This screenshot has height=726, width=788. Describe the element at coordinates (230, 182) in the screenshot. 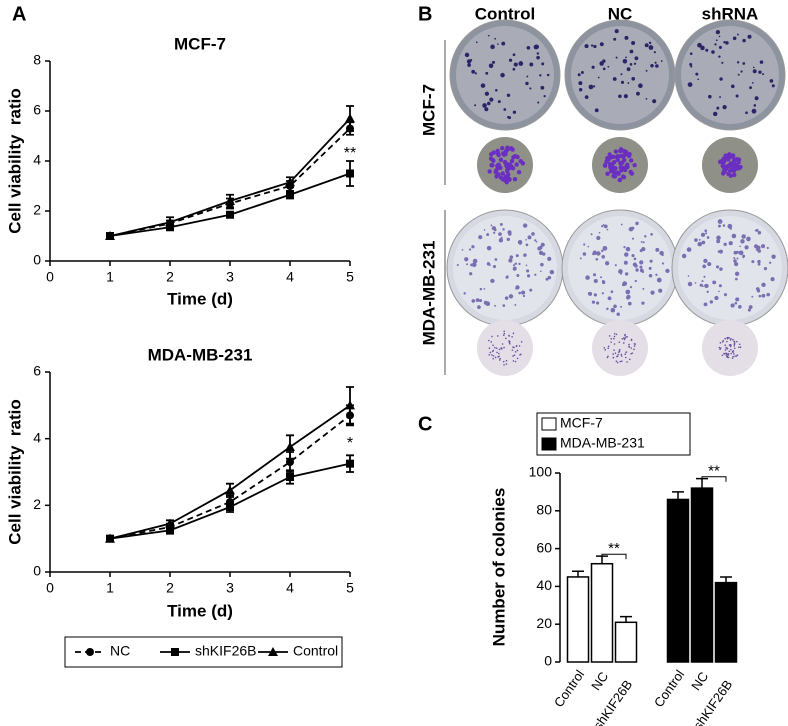

I see `series-line` at that location.